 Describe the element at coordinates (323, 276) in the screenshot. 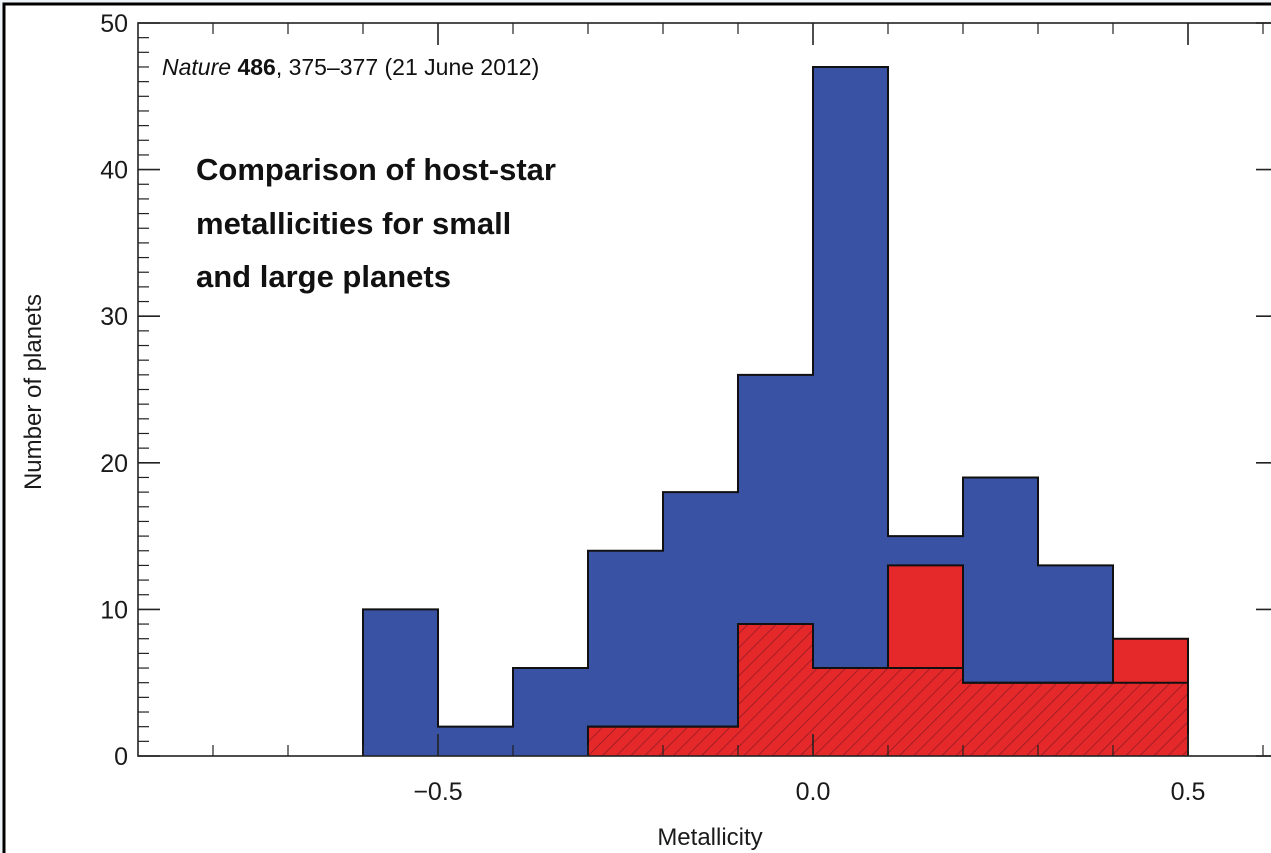

I see `chart-title-line-3: and large planets` at that location.